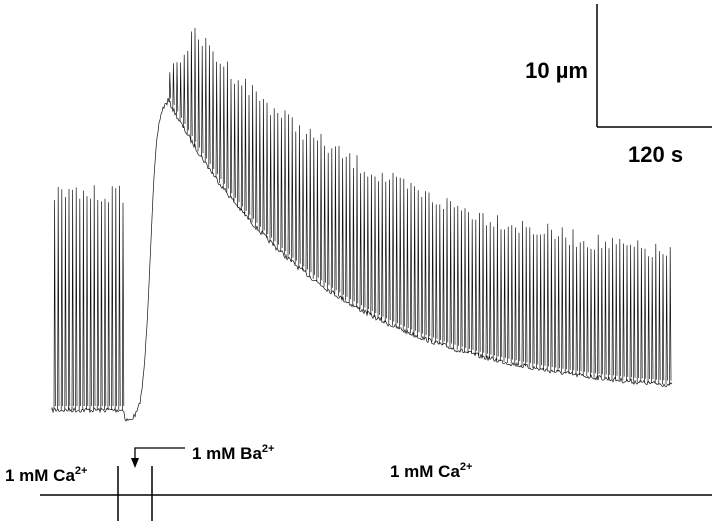  I want to click on solution-label: 1 mM Ba2+, so click(233, 453).